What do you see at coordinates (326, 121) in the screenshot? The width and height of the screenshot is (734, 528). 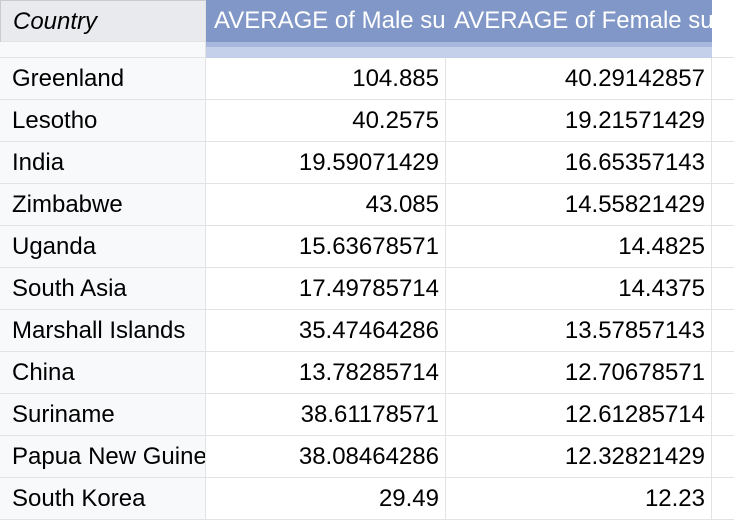 I see `row-male-lesotho: 40.2575` at bounding box center [326, 121].